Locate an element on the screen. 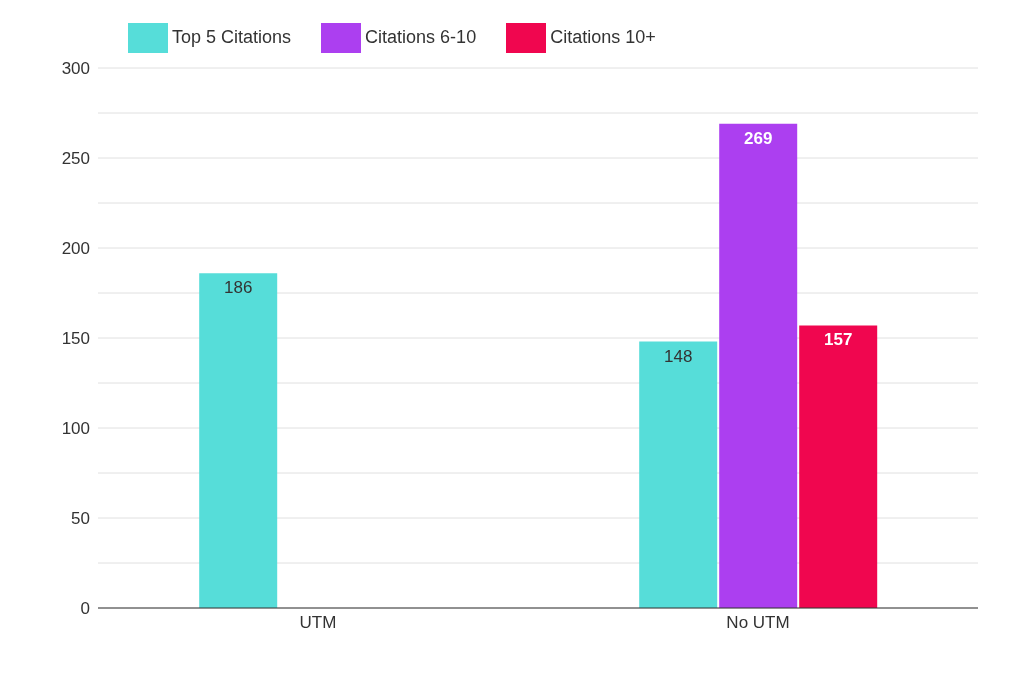 The width and height of the screenshot is (1013, 687). legend-label: Citations 6-10 is located at coordinates (421, 36).